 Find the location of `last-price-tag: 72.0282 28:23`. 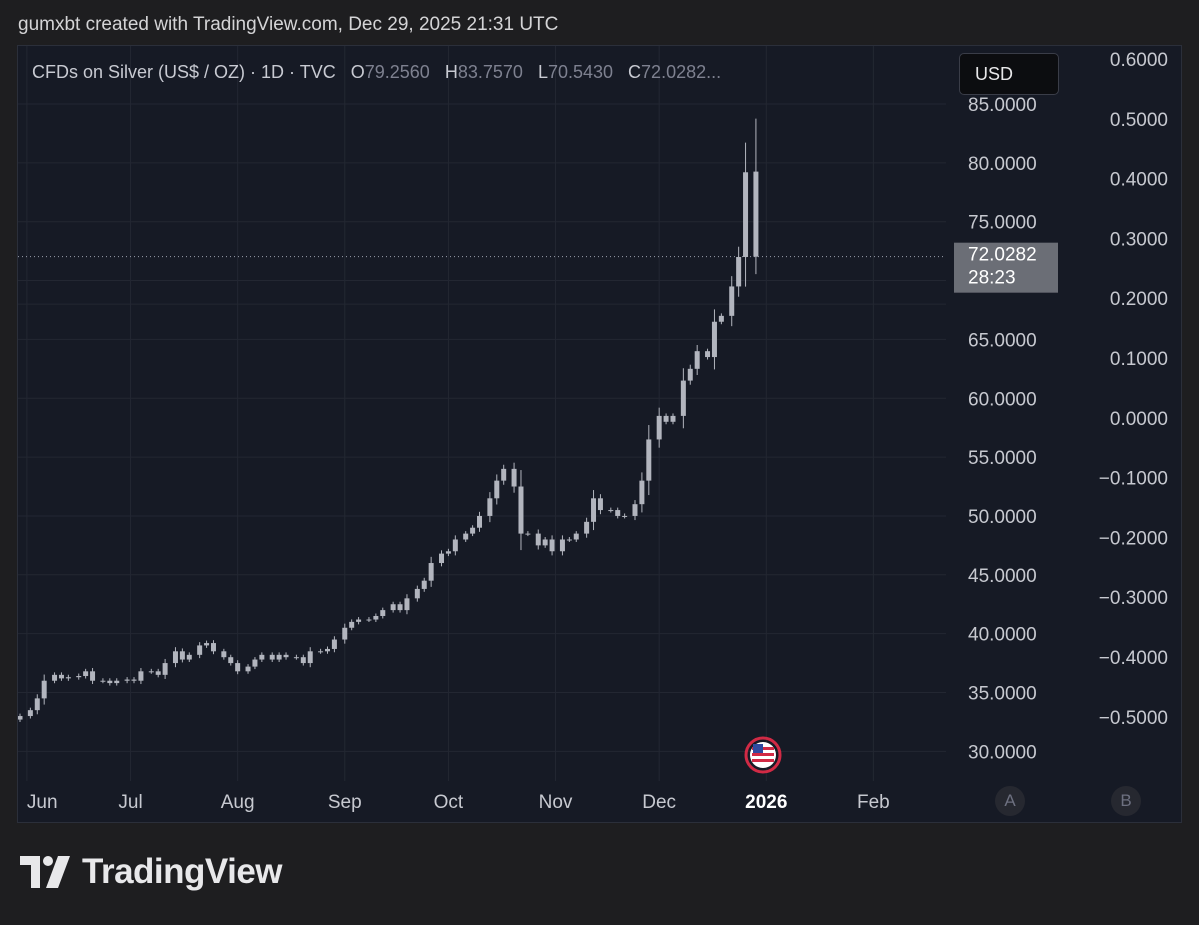

last-price-tag: 72.0282 28:23 is located at coordinates (1006, 267).